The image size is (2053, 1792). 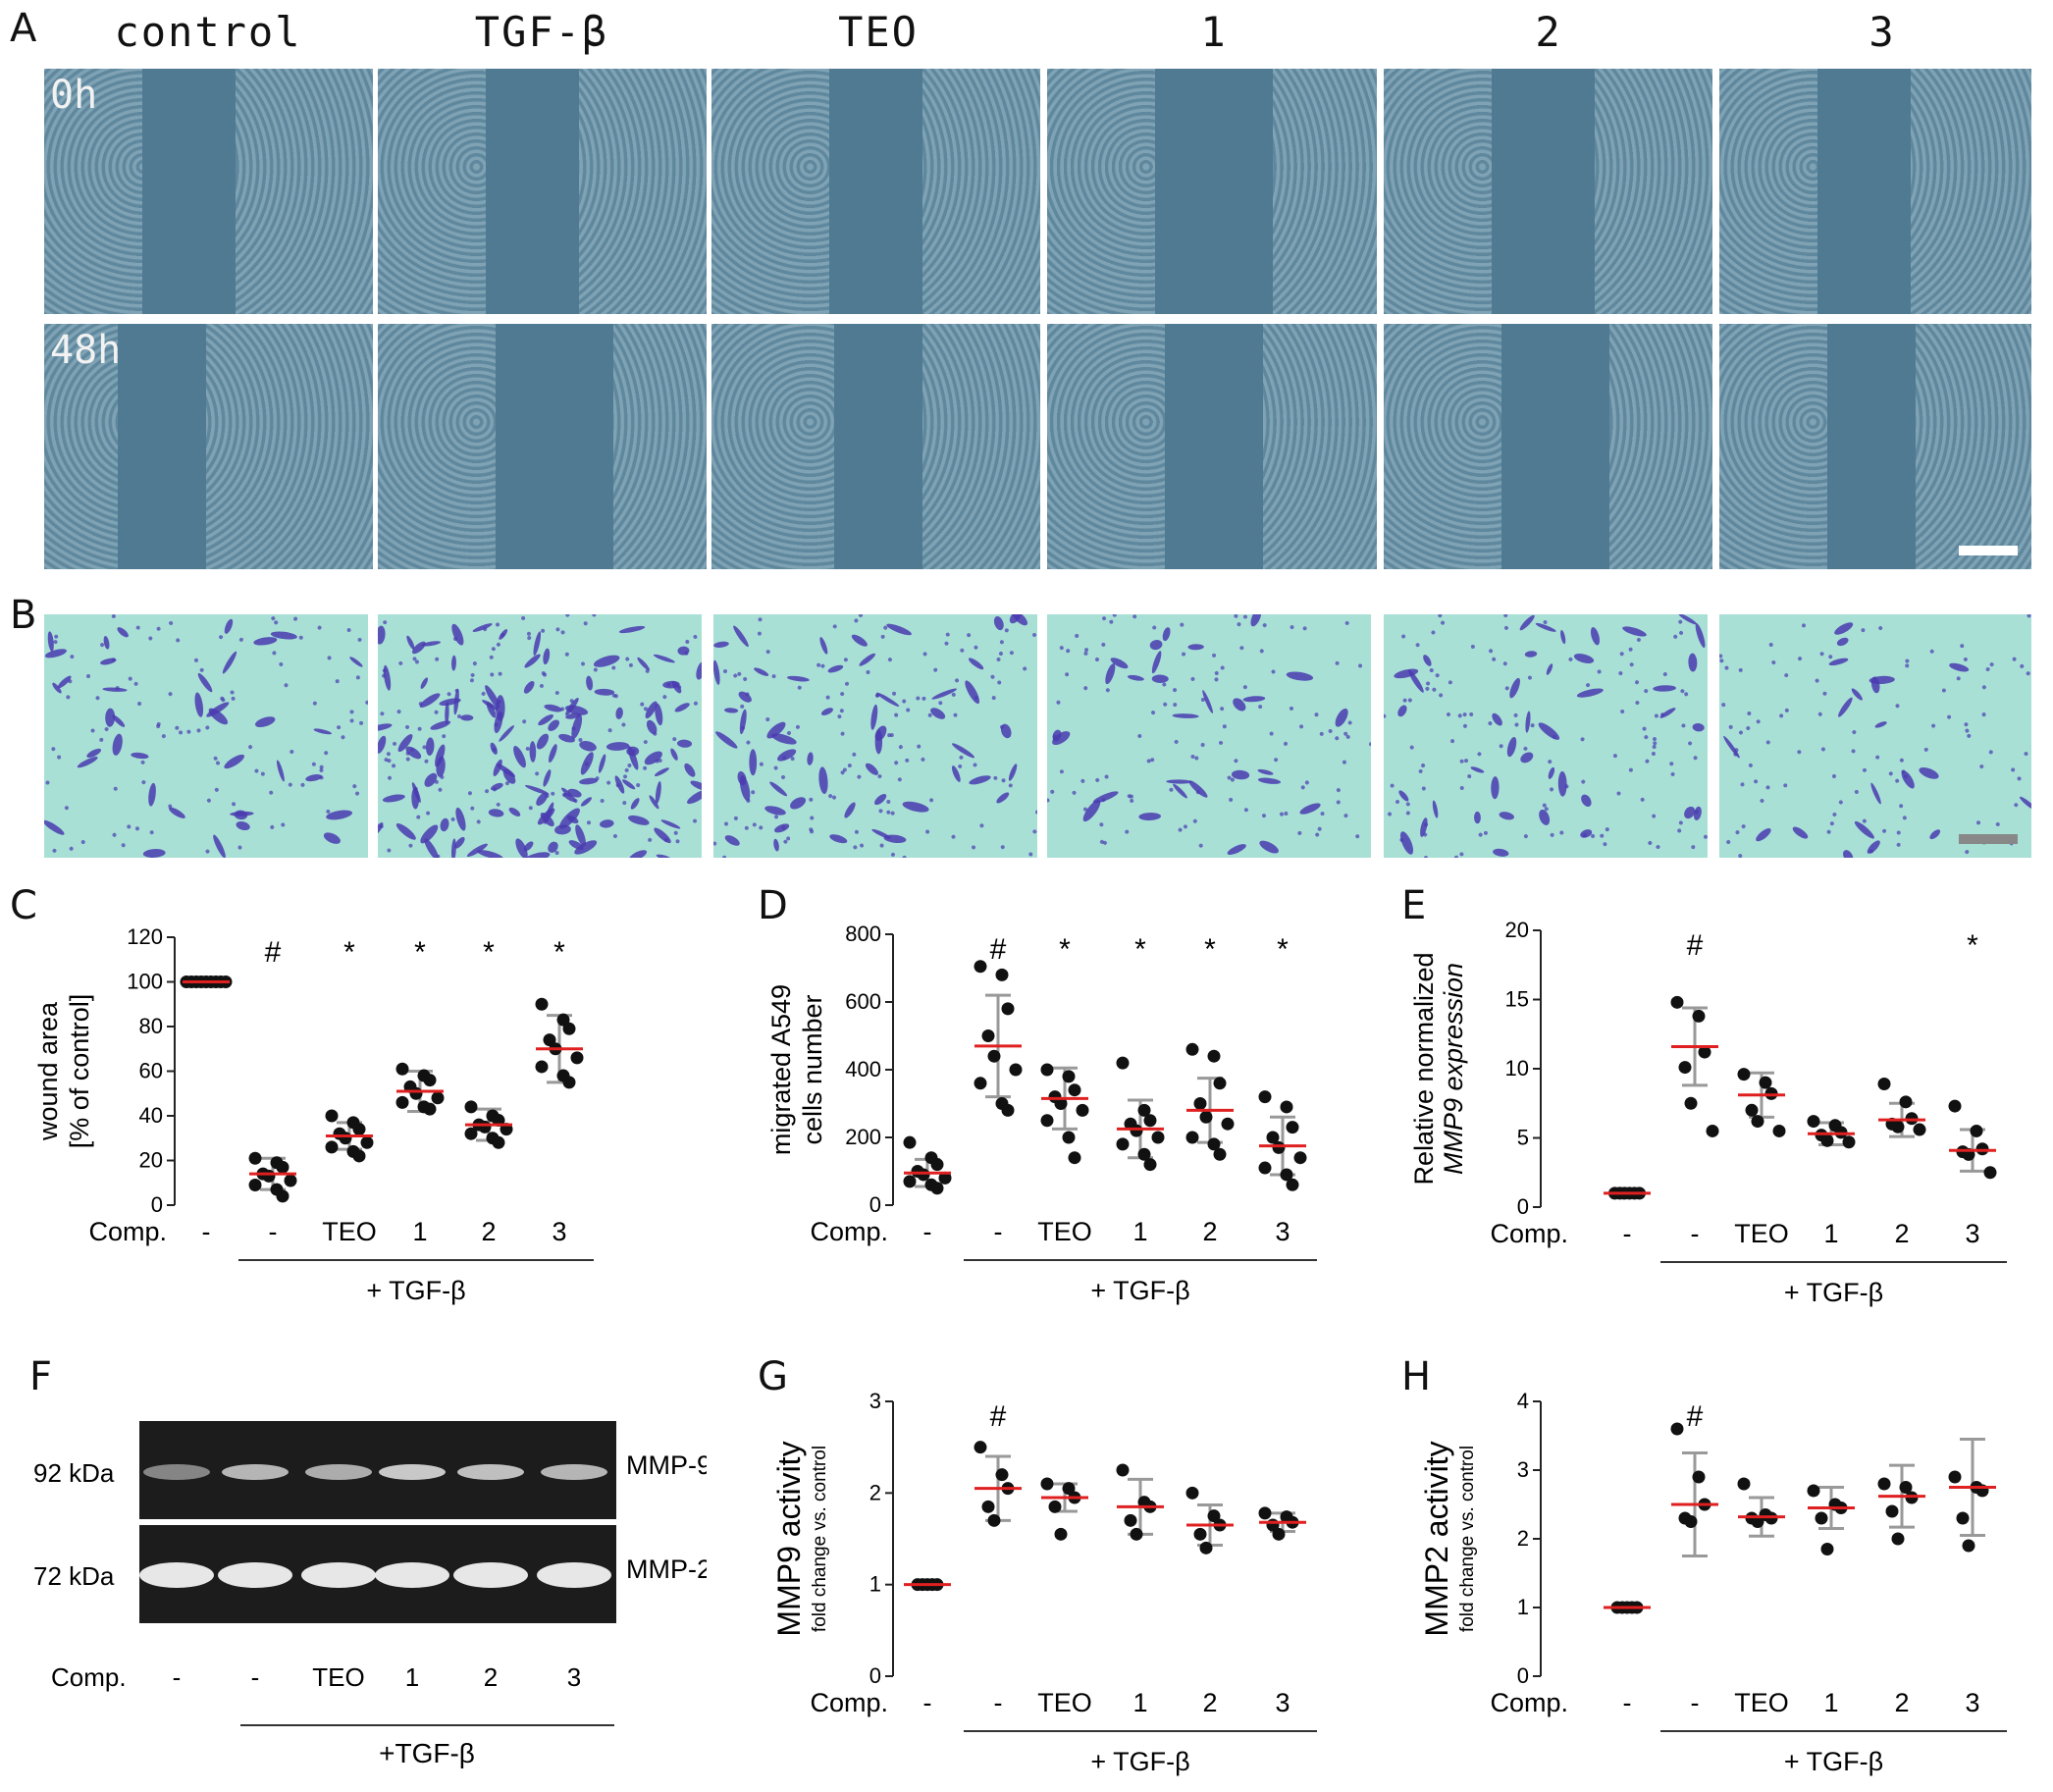 I want to click on category-label: 3, so click(x=1282, y=1702).